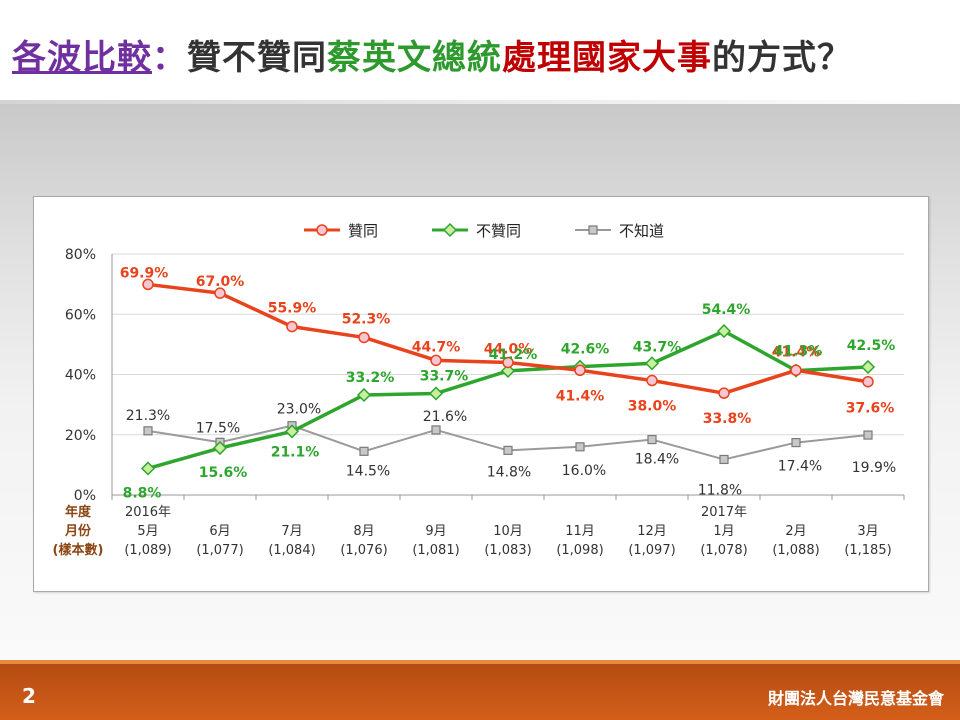  Describe the element at coordinates (657, 460) in the screenshot. I see `data-label: 18.4%` at that location.